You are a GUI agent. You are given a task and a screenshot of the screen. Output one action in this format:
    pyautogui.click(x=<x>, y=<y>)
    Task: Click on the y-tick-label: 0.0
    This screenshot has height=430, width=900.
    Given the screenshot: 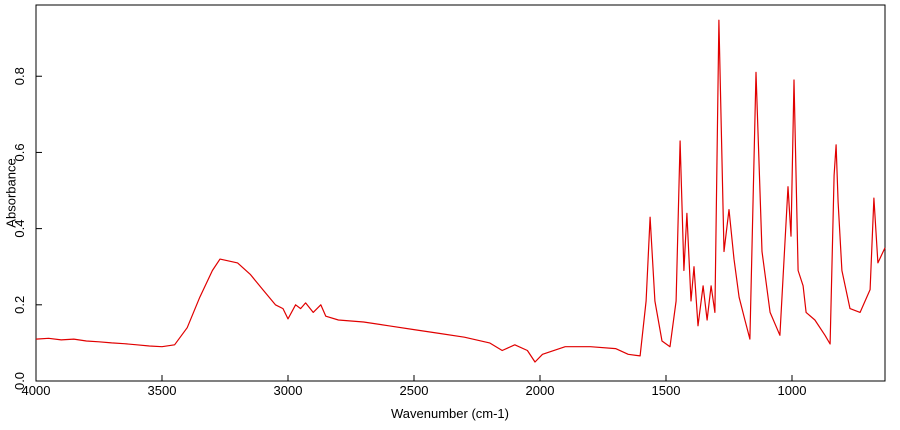 What is the action you would take?
    pyautogui.click(x=19, y=381)
    